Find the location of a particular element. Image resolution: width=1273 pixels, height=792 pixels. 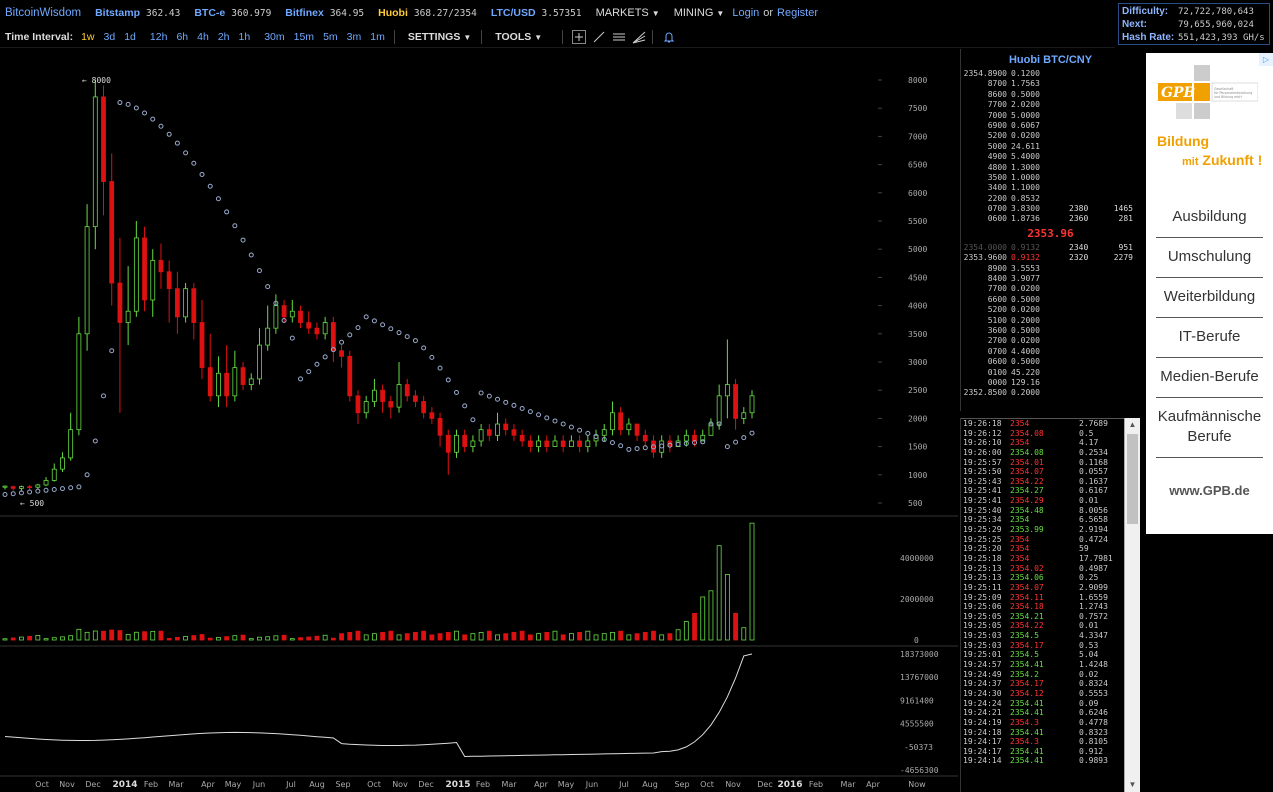

settings-menu: SETTINGS ▼ is located at coordinates (439, 37).